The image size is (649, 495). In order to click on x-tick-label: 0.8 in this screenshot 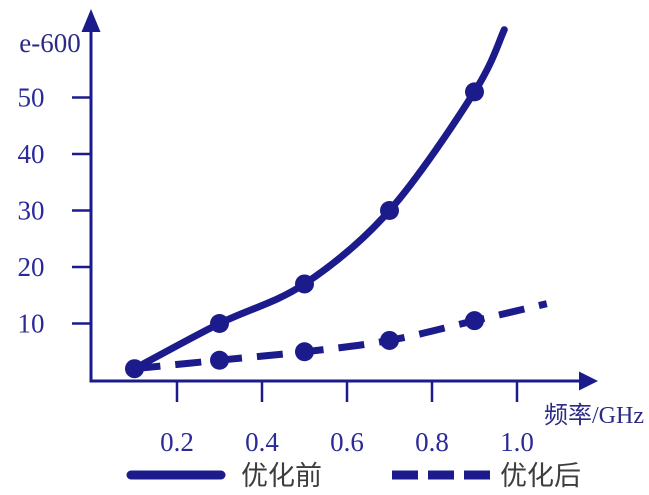, I will do `click(432, 442)`.